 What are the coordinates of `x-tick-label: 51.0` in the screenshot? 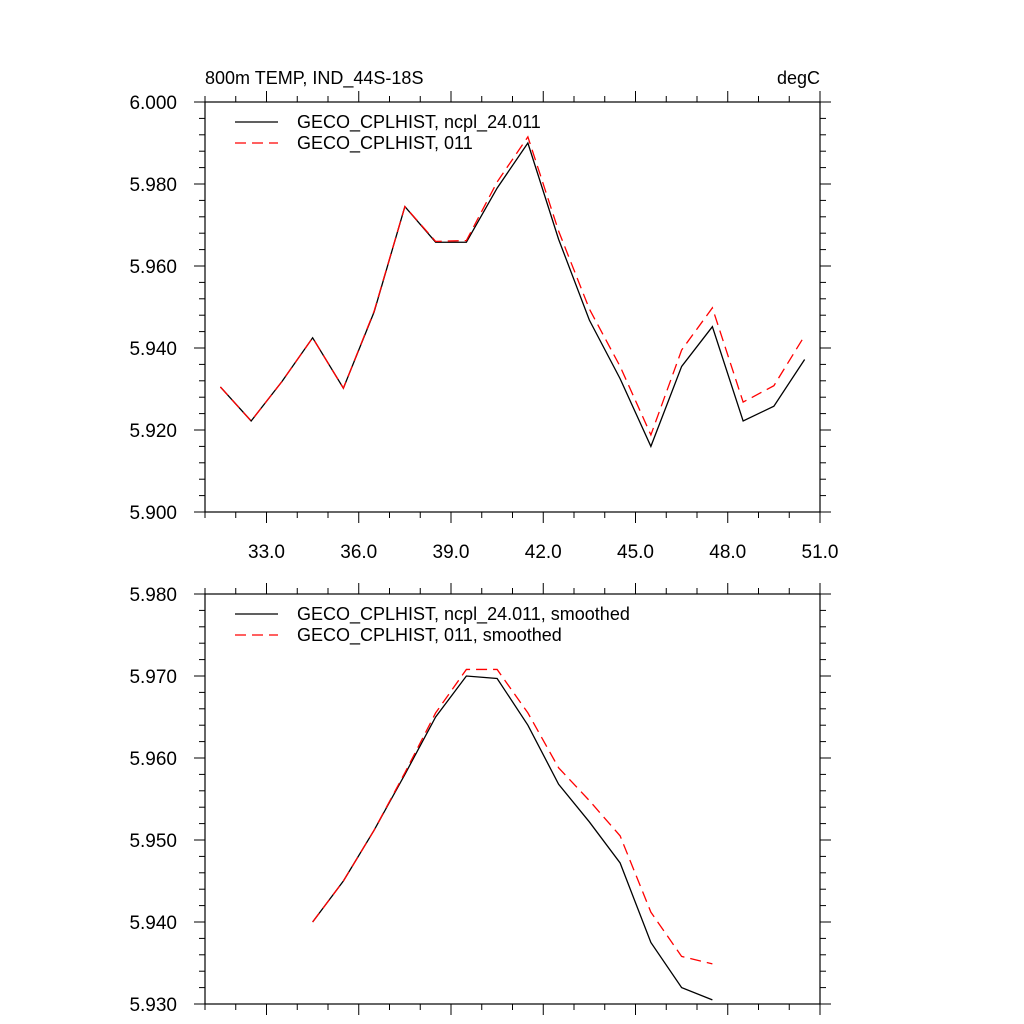 It's located at (820, 552).